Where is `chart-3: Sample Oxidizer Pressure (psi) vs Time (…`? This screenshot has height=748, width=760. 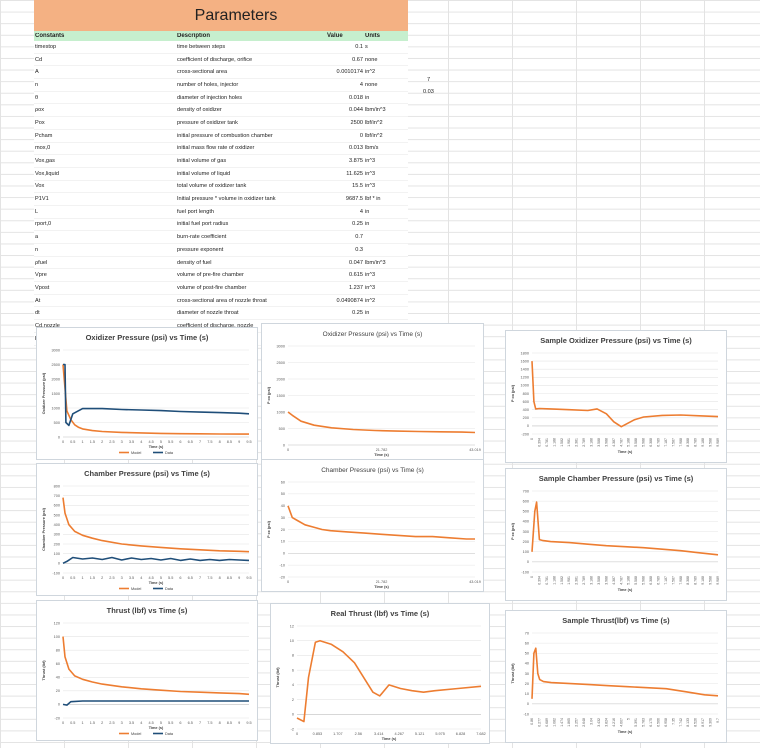 chart-3: Sample Oxidizer Pressure (psi) vs Time (… is located at coordinates (616, 396).